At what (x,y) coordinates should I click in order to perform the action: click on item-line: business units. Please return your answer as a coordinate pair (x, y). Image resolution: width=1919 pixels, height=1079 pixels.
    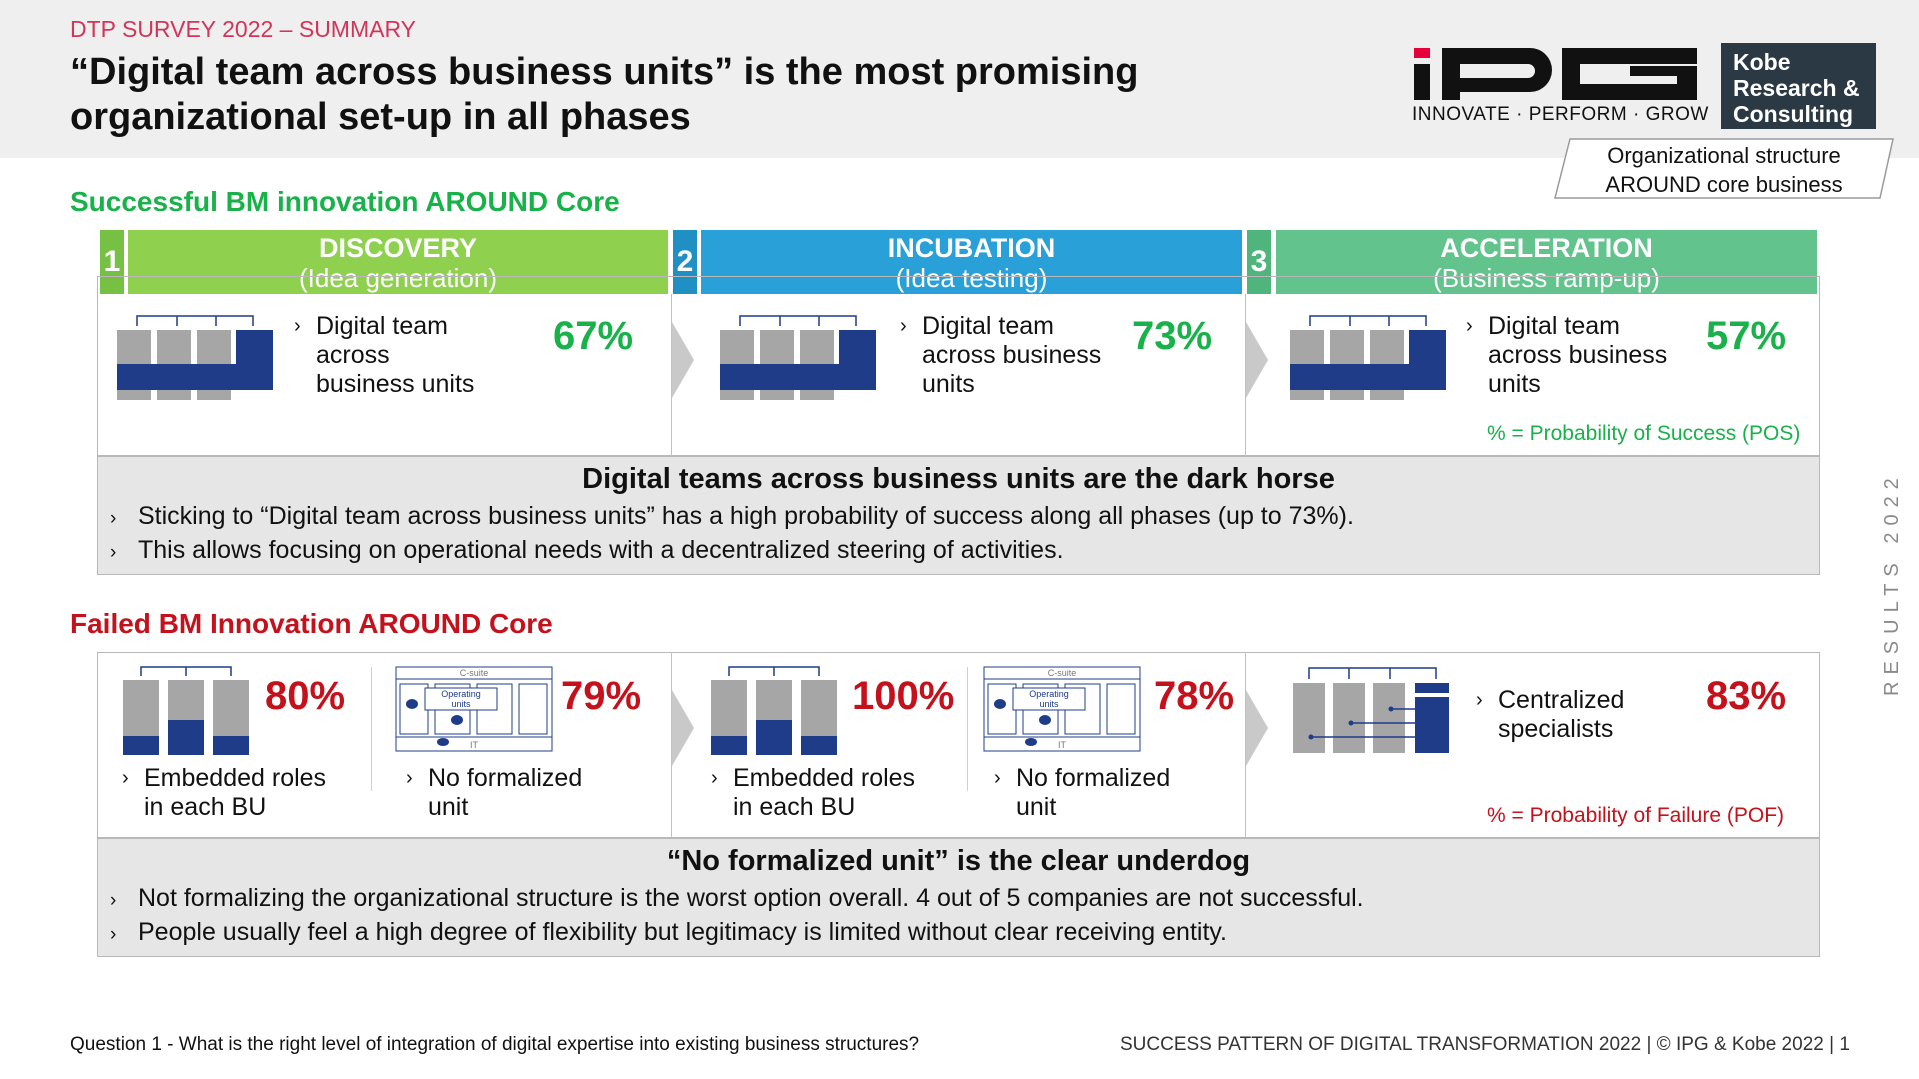
    Looking at the image, I should click on (395, 384).